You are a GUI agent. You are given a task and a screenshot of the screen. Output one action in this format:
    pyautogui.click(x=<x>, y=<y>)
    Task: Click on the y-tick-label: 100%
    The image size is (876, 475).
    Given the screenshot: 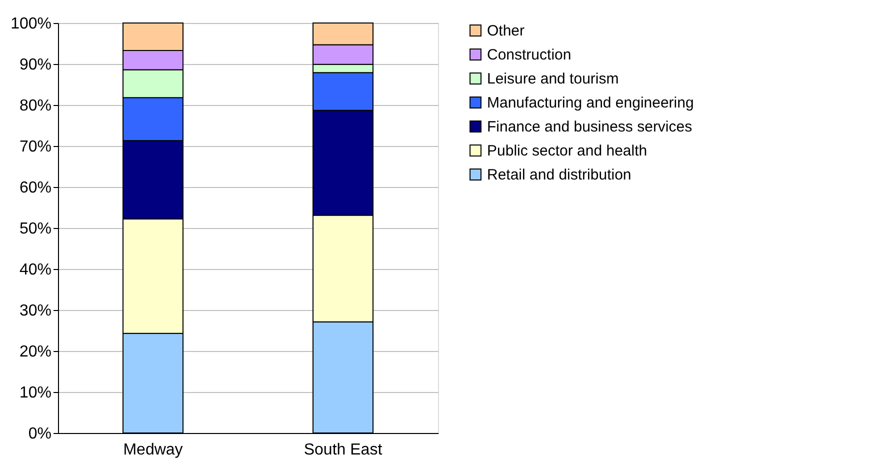 What is the action you would take?
    pyautogui.click(x=31, y=24)
    